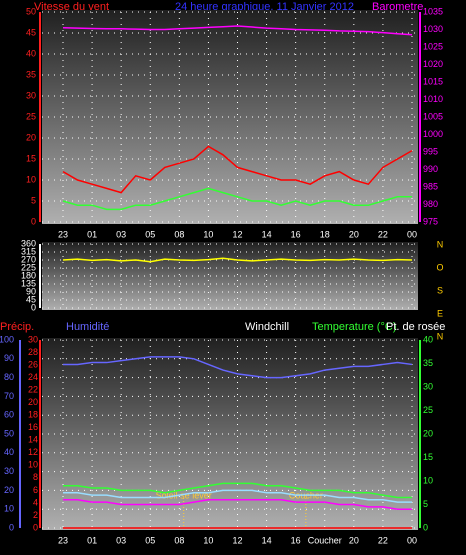 The height and width of the screenshot is (555, 466). Describe the element at coordinates (430, 169) in the screenshot. I see `y2-tick-label: 990` at that location.